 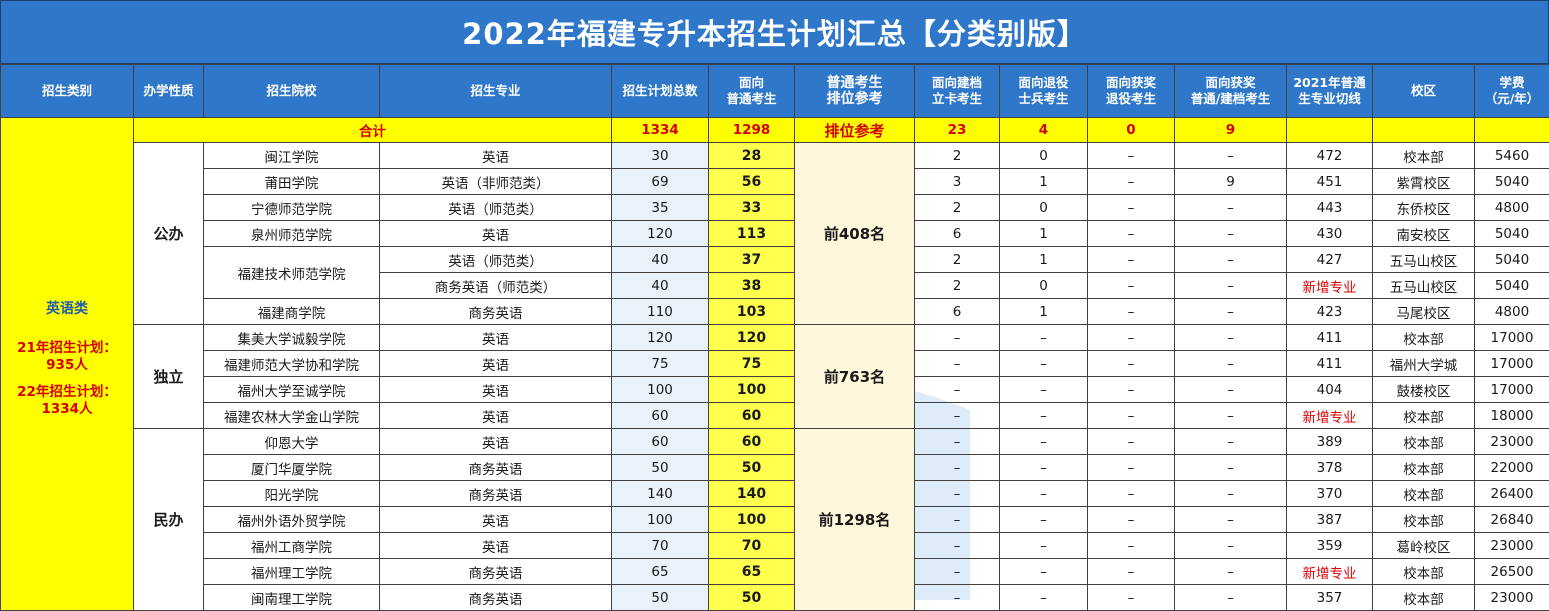 I want to click on award-general-cell: 9, so click(x=1230, y=181).